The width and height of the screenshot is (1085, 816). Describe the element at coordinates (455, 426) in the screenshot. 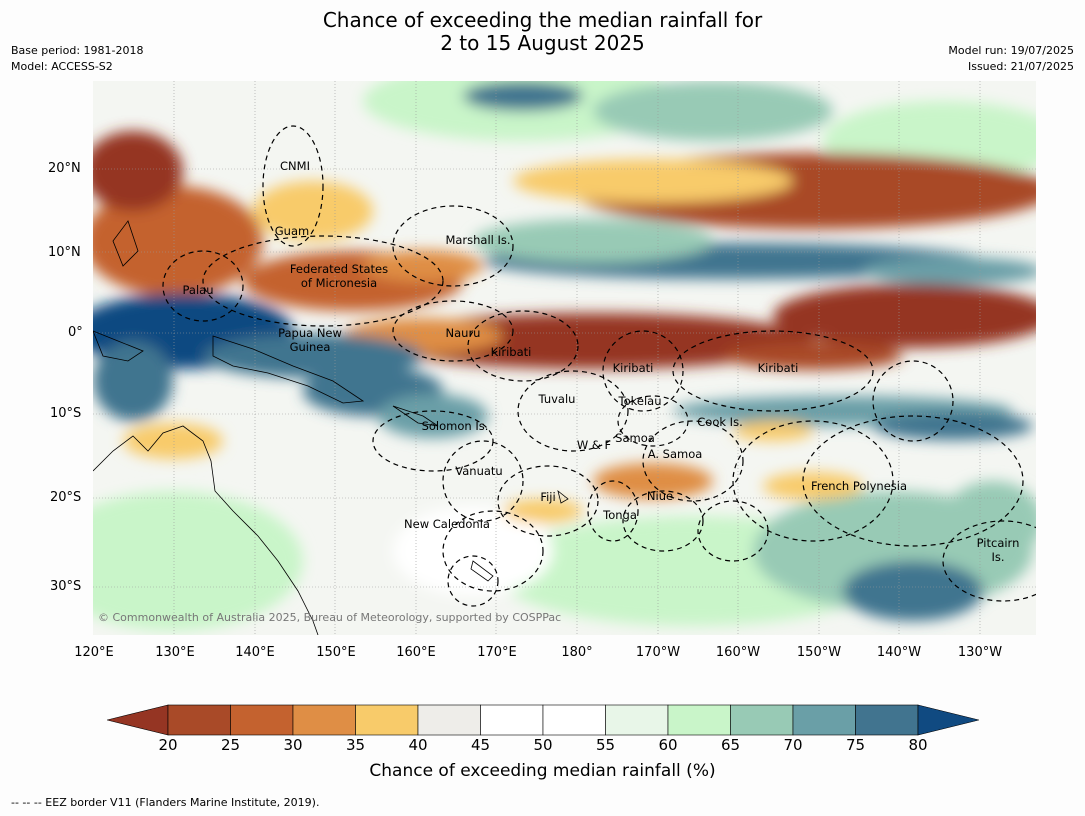

I see `region-label-solomon-is: Solomon Is.` at that location.